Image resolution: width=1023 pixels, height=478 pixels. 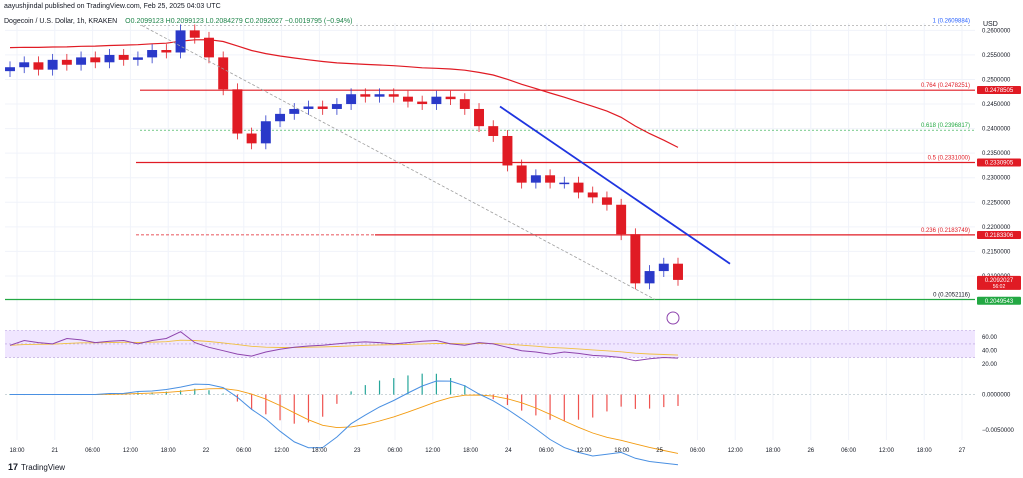 What do you see at coordinates (508, 451) in the screenshot?
I see `time-tick-label: 24` at bounding box center [508, 451].